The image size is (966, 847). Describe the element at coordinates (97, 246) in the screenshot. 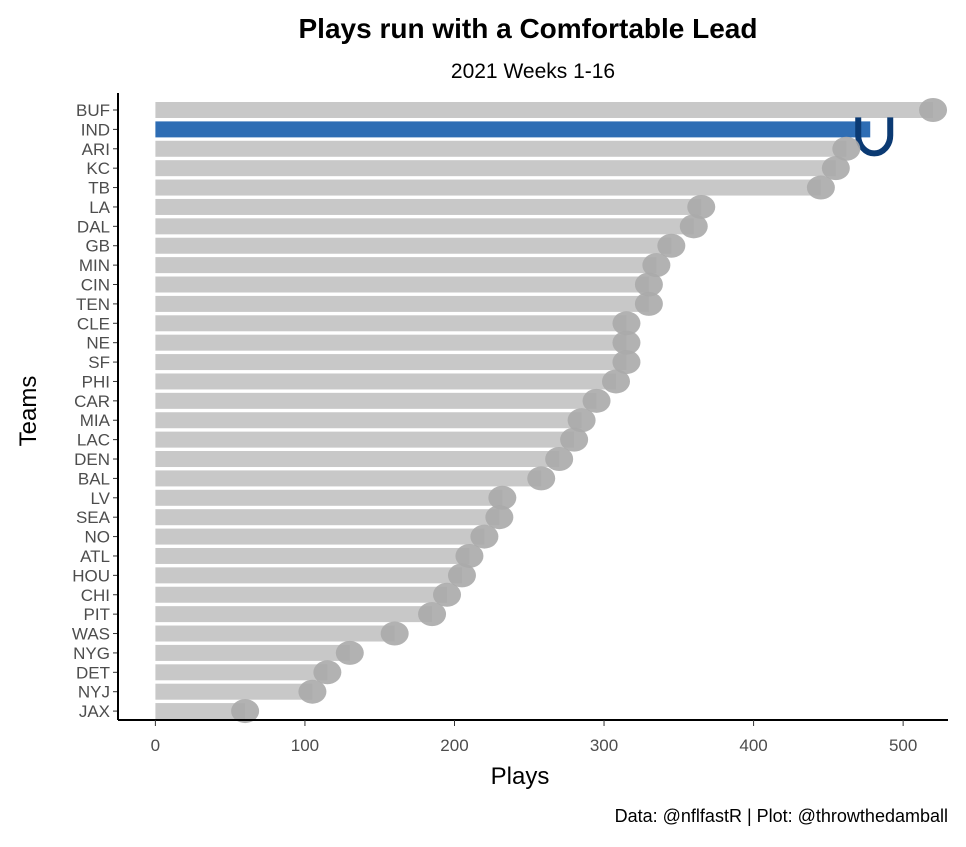

I see `y-tick-label-gb: GB` at that location.